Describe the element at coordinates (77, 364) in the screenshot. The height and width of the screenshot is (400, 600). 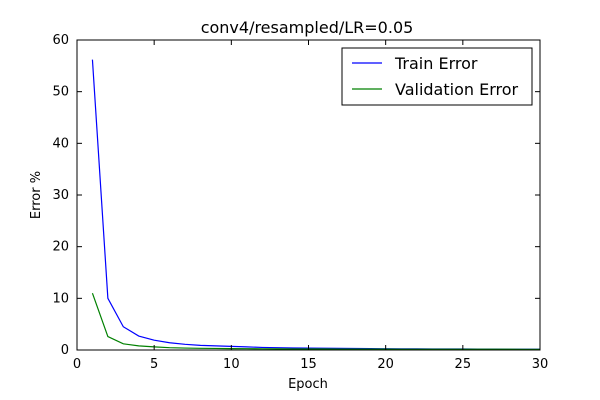
I see `x-tick-label: 0` at that location.